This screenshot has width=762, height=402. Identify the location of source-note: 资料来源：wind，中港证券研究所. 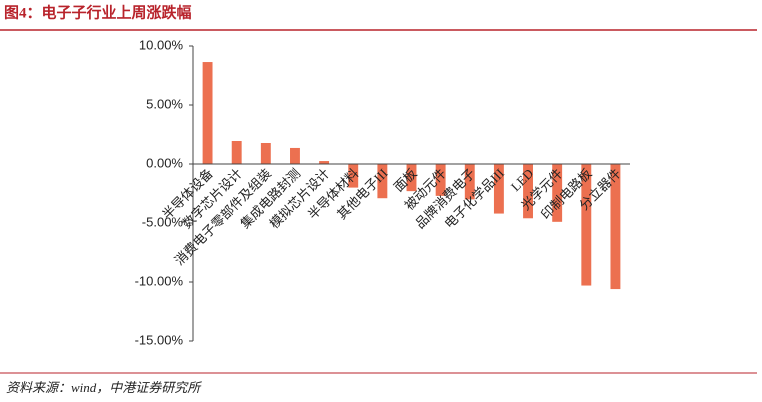
(104, 387).